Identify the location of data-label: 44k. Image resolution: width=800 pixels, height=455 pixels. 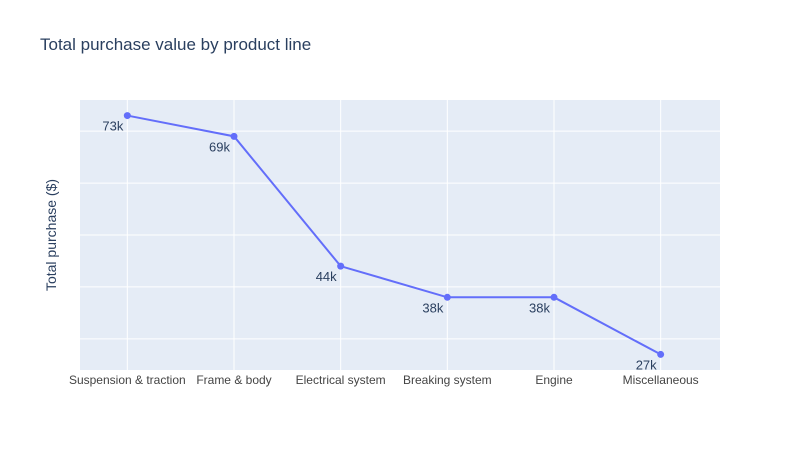
(326, 276).